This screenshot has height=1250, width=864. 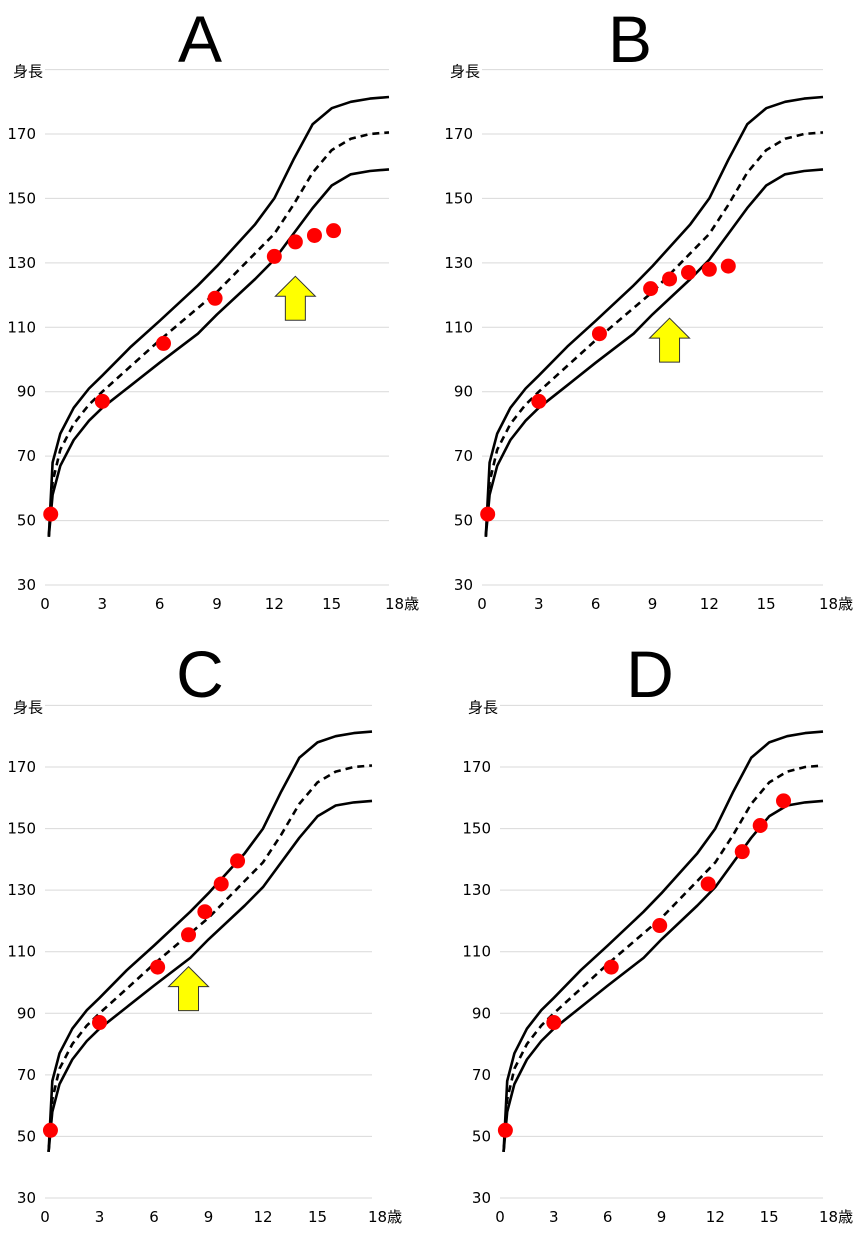 I want to click on panel-letter: C, so click(x=200, y=674).